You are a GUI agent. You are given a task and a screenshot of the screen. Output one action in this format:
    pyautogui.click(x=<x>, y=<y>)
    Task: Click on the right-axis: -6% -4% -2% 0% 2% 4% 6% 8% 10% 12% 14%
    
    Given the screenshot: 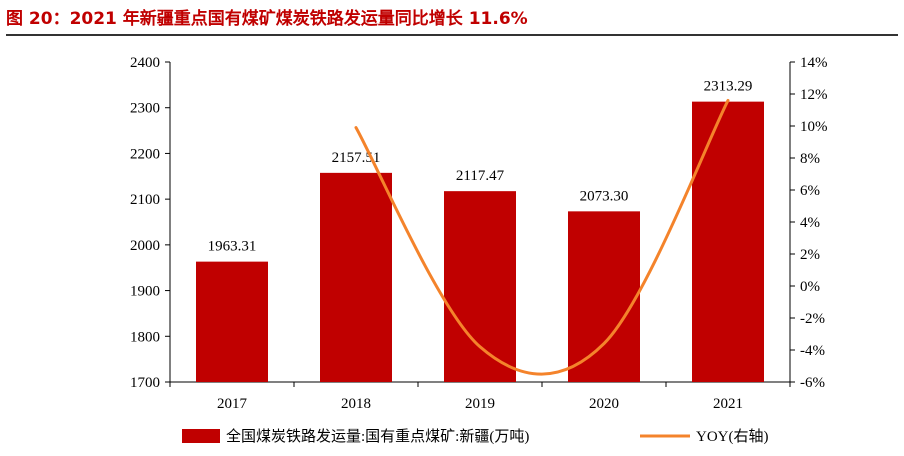 What is the action you would take?
    pyautogui.click(x=808, y=223)
    